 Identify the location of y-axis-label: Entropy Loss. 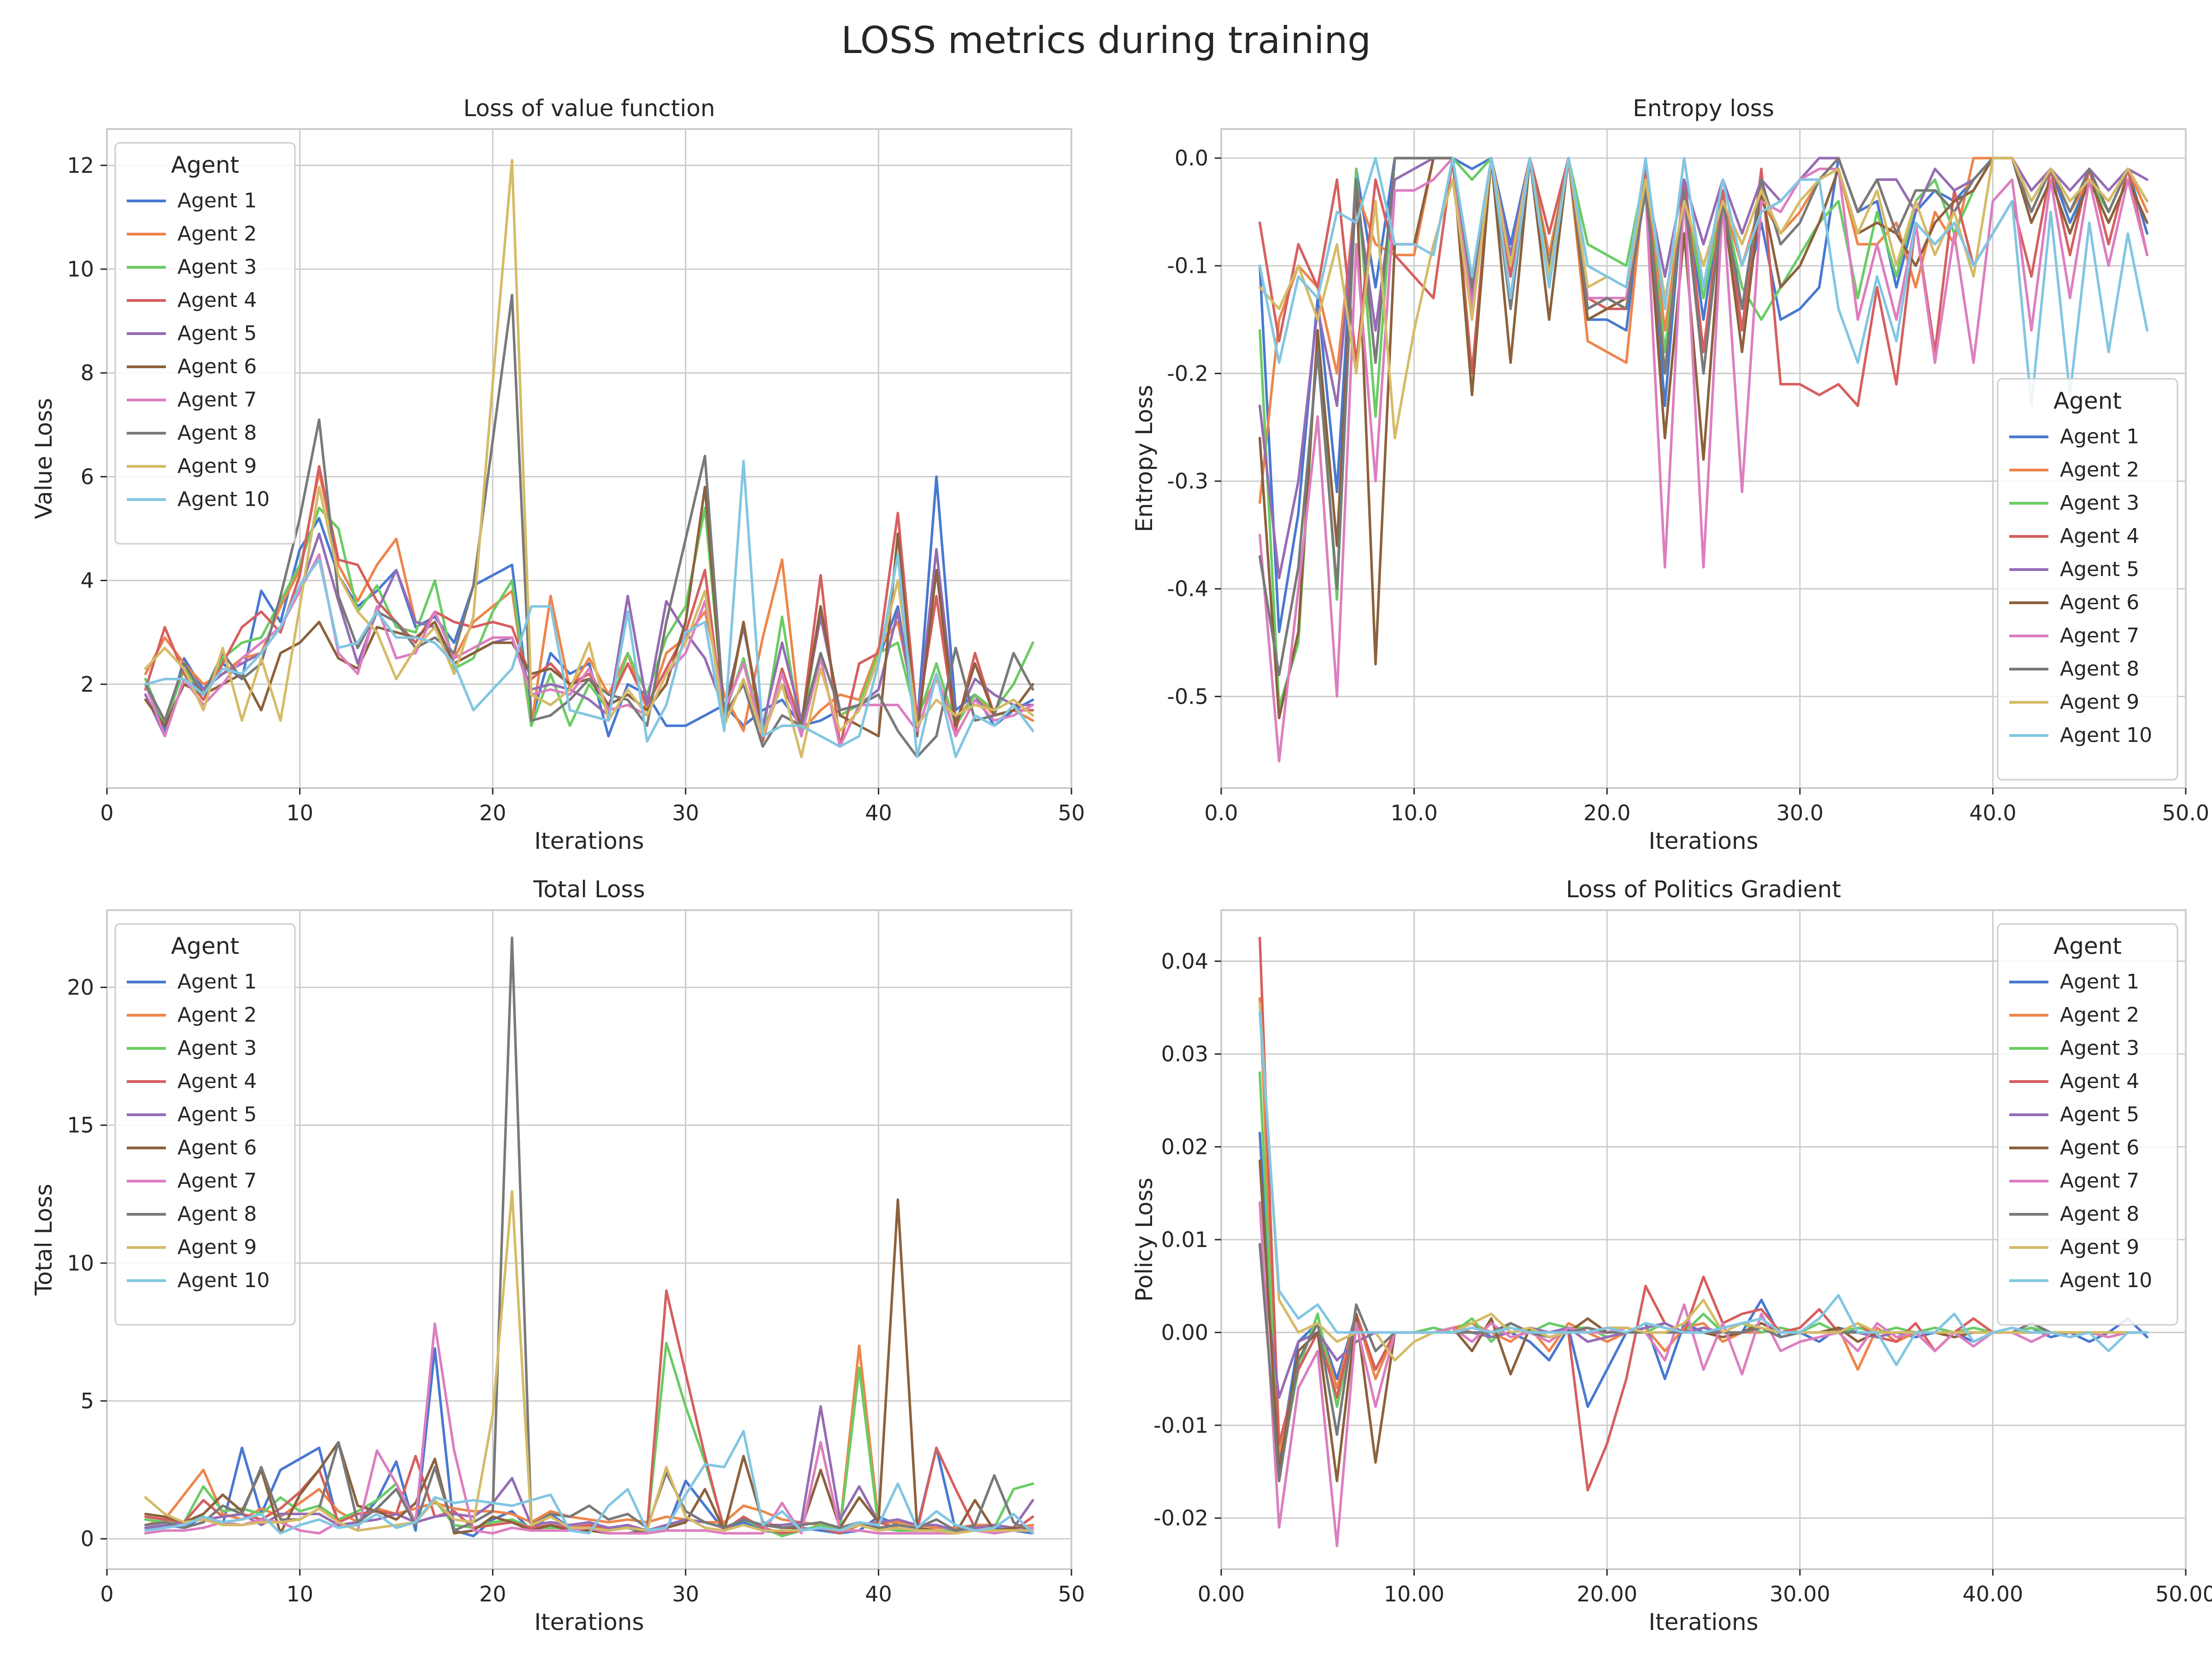
(1144, 458).